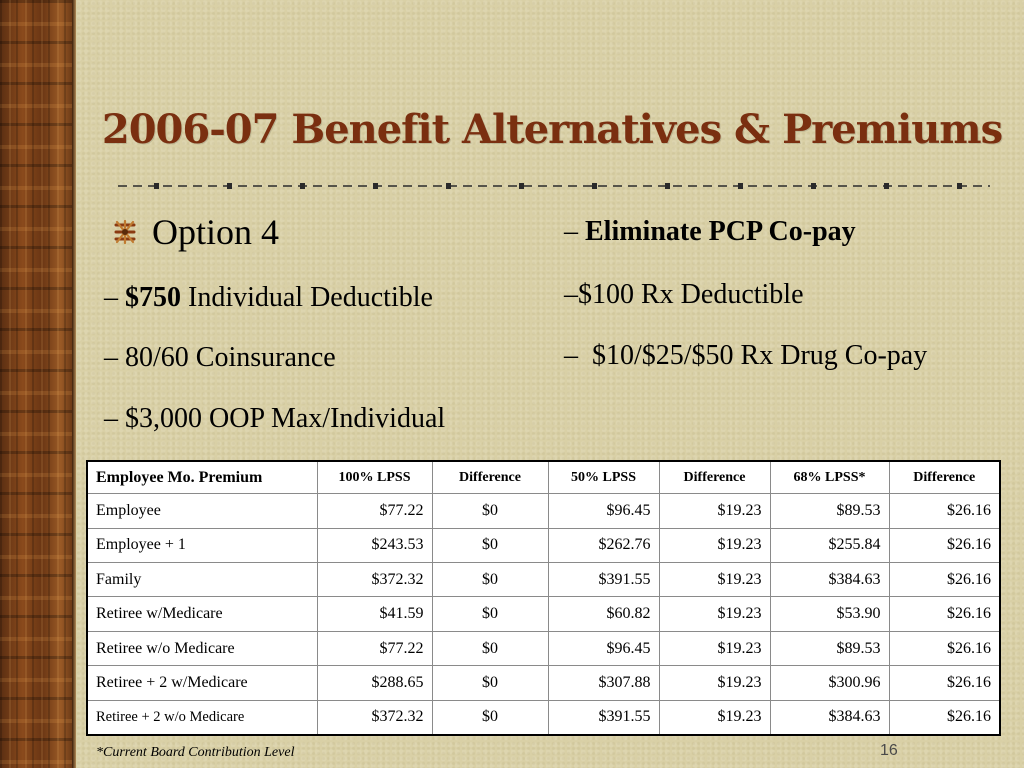 The image size is (1024, 768). Describe the element at coordinates (829, 477) in the screenshot. I see `table-header-cell: 68% LPSS*` at that location.